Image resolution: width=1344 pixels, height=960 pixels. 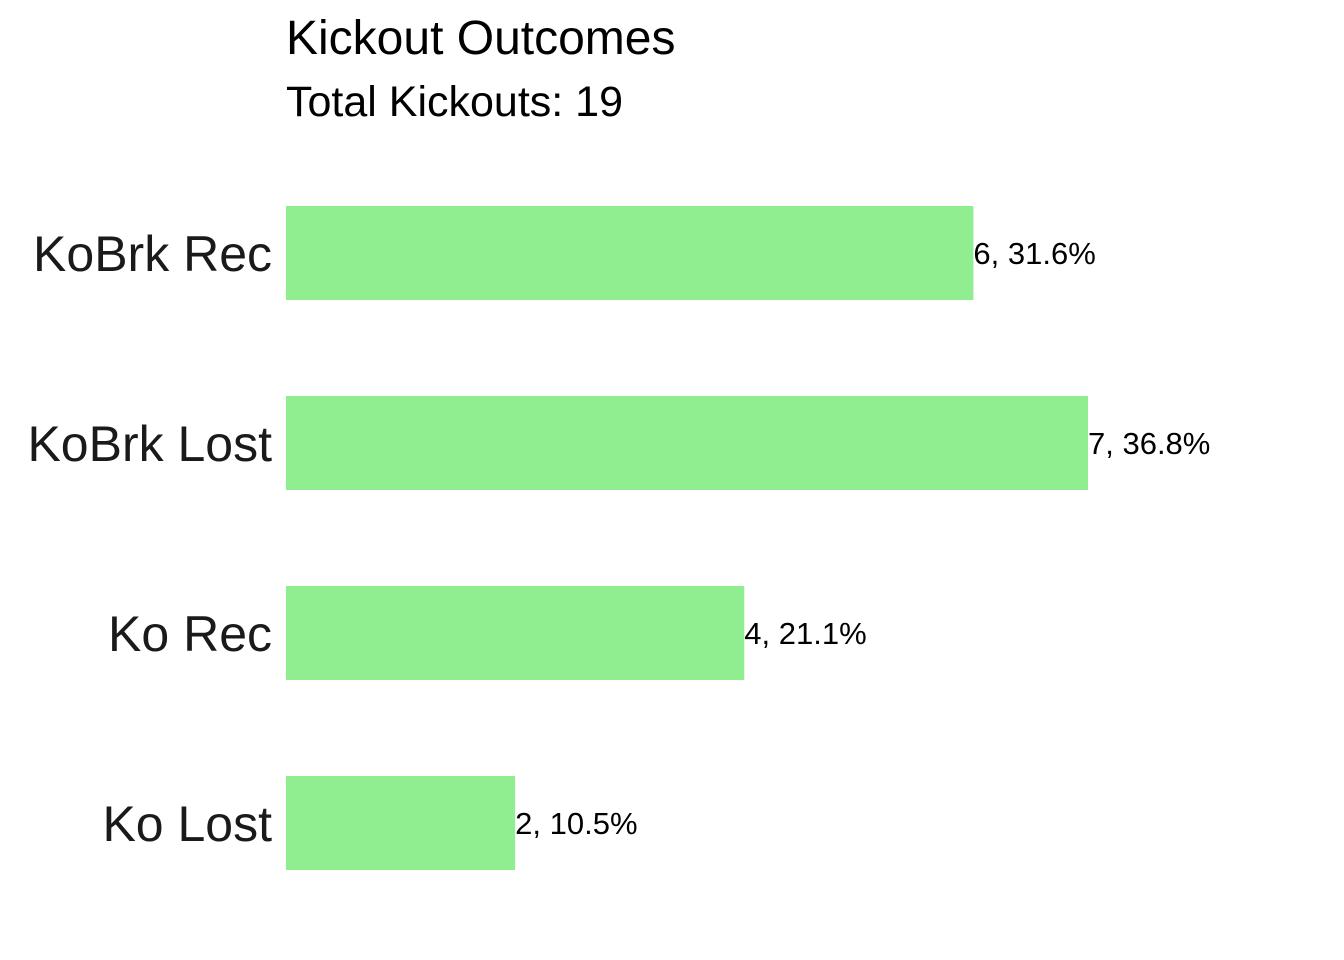 I want to click on chart-subtitle: Total Kickouts: 19, so click(x=454, y=102).